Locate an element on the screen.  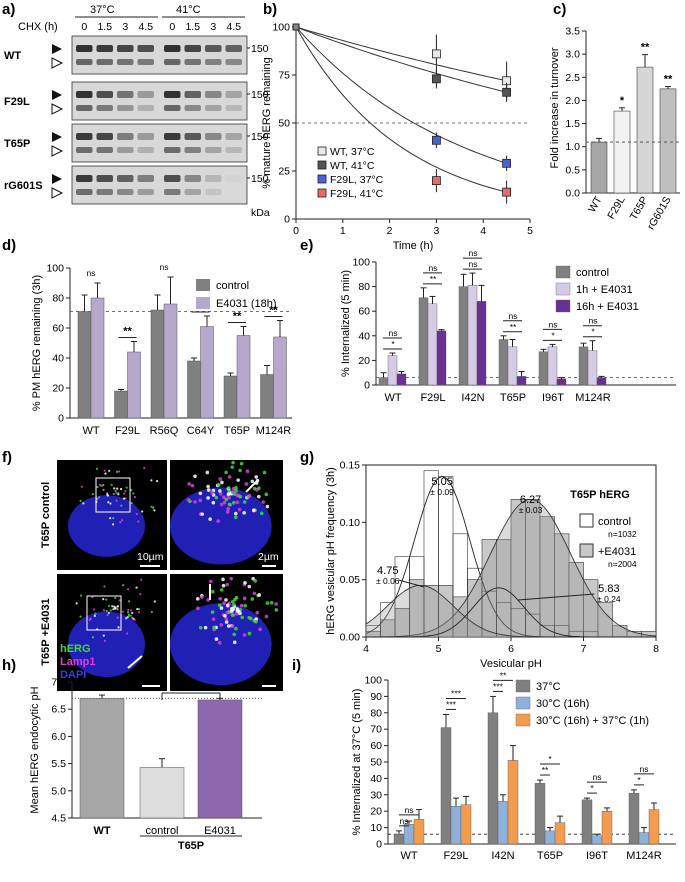
panel-g-title: T65P hERG is located at coordinates (600, 495).